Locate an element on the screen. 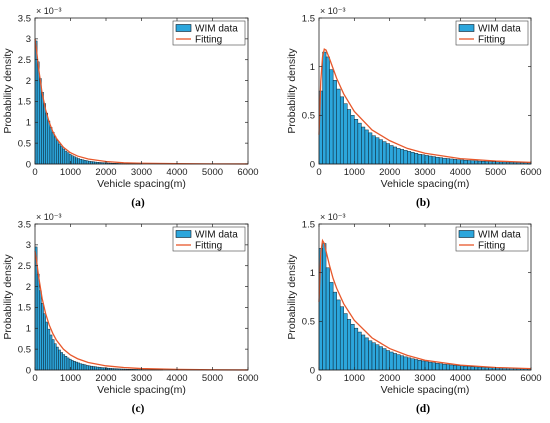 This screenshot has width=550, height=423. x-tick-label: 3000 is located at coordinates (141, 378).